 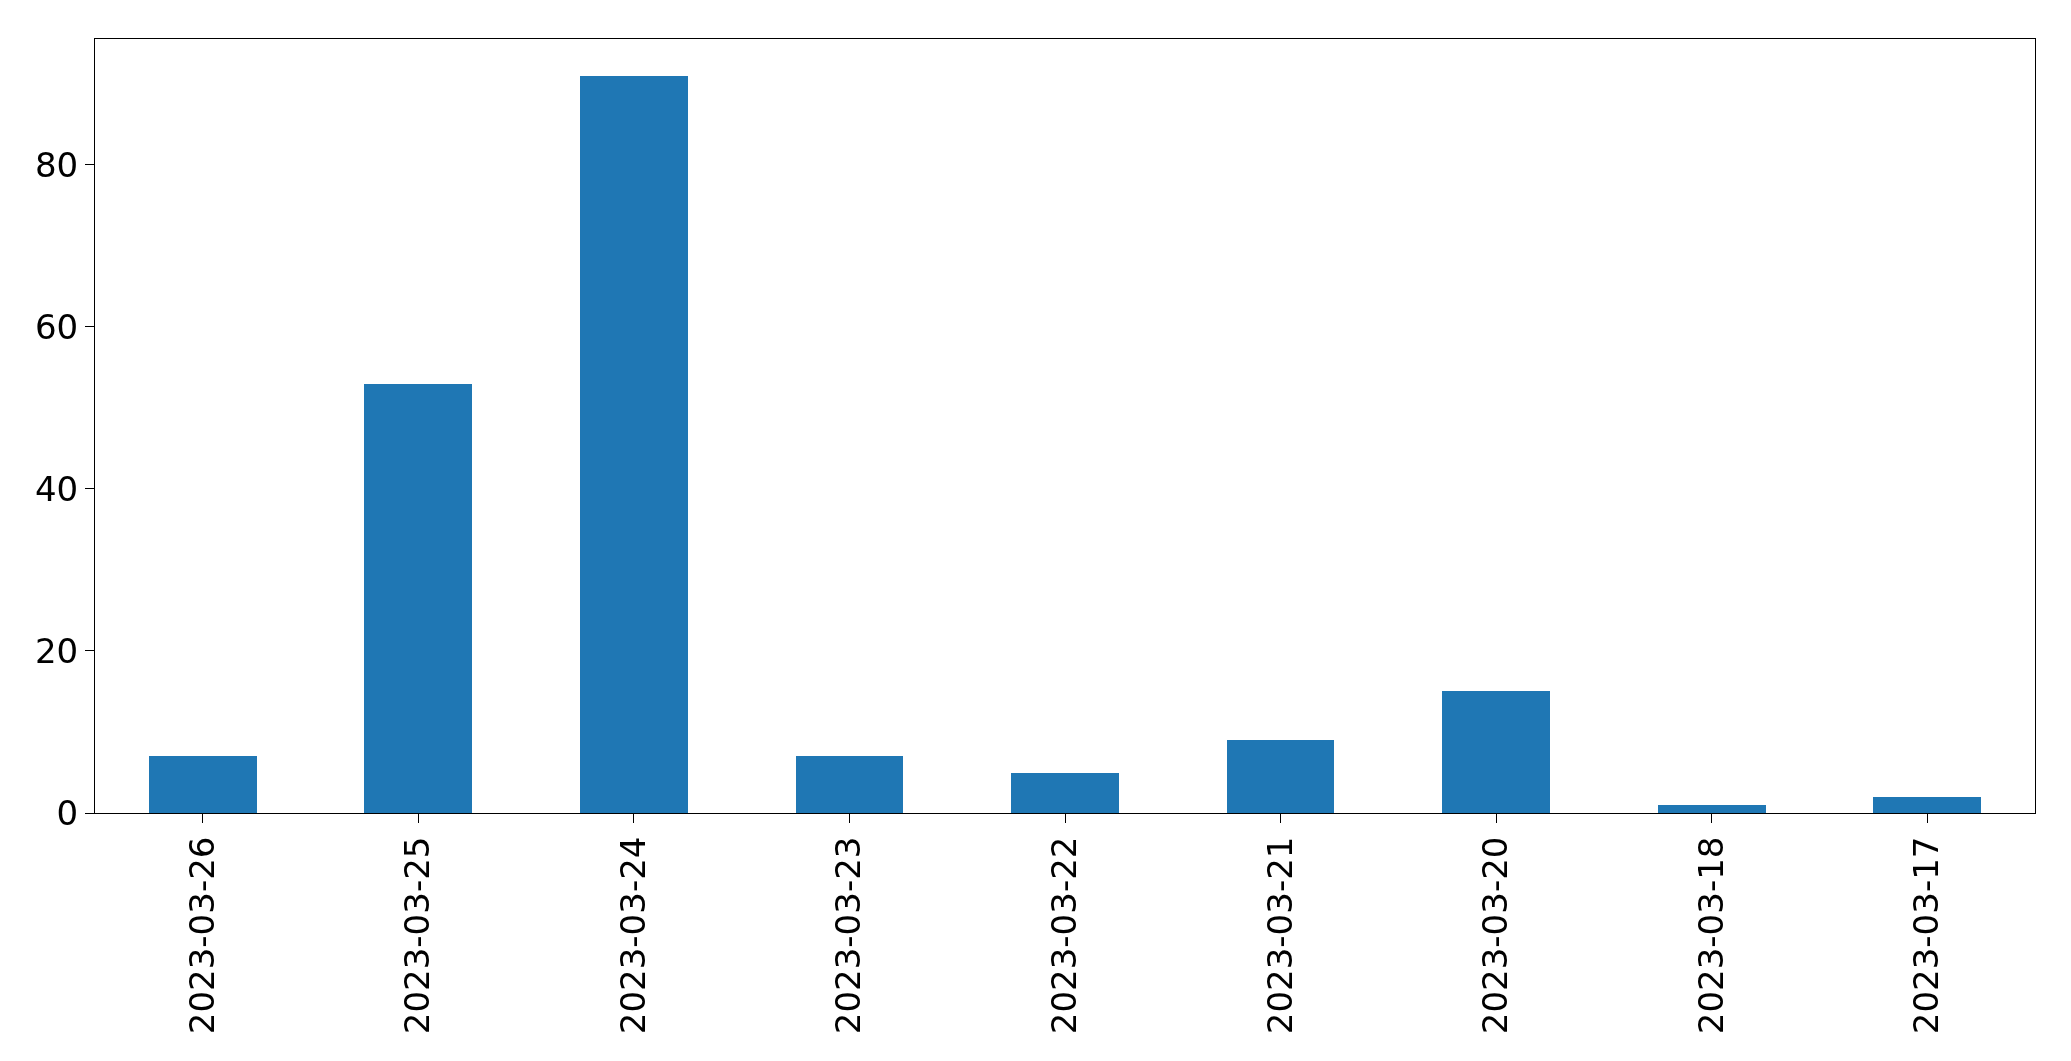 What do you see at coordinates (56, 326) in the screenshot?
I see `y-tick-label: 60` at bounding box center [56, 326].